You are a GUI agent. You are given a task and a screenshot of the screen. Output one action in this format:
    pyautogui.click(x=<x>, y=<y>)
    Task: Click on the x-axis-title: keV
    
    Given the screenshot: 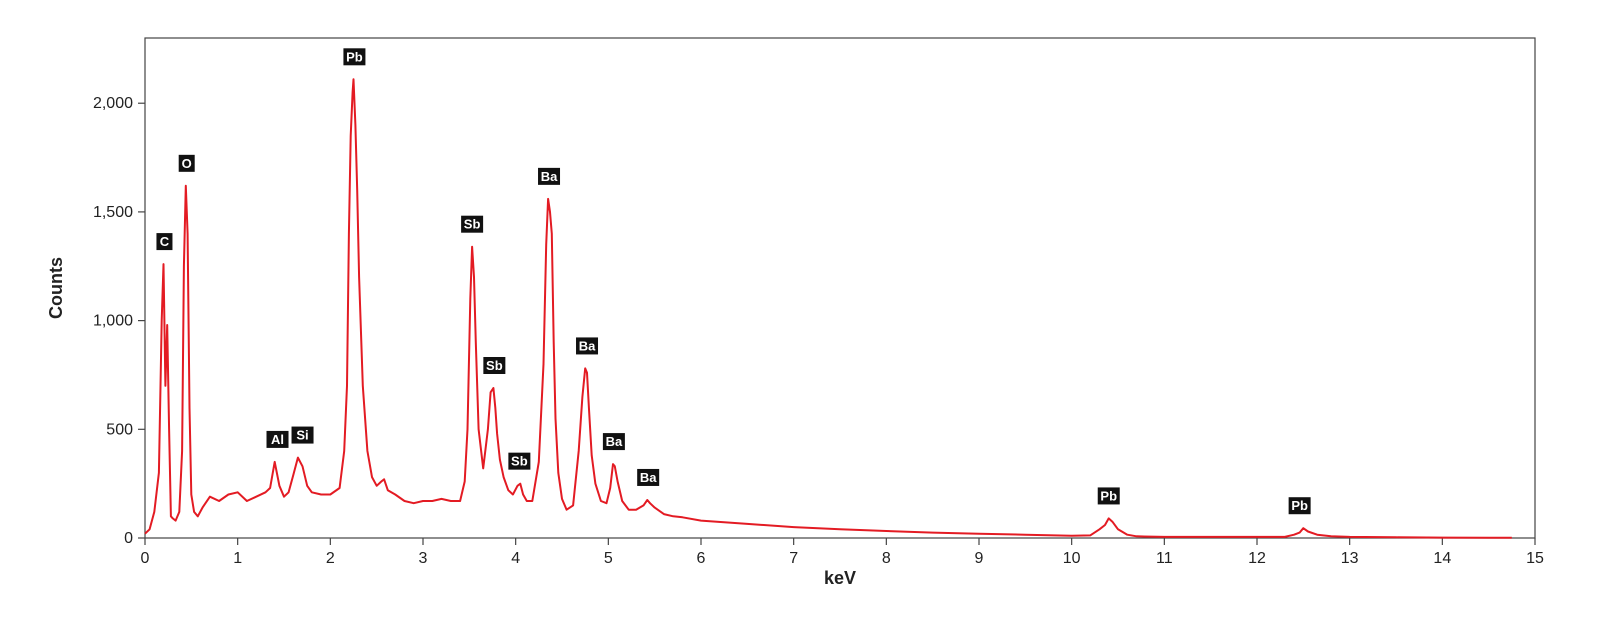 What is the action you would take?
    pyautogui.click(x=840, y=578)
    